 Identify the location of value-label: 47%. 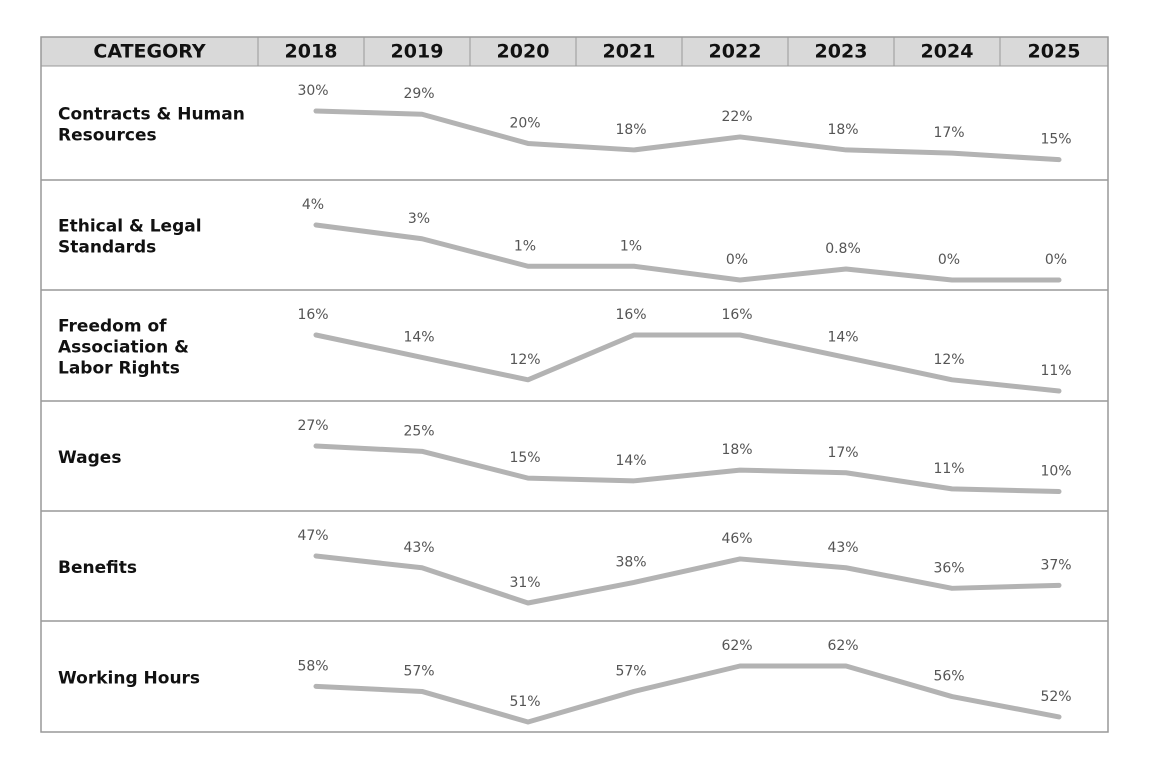
(312, 536).